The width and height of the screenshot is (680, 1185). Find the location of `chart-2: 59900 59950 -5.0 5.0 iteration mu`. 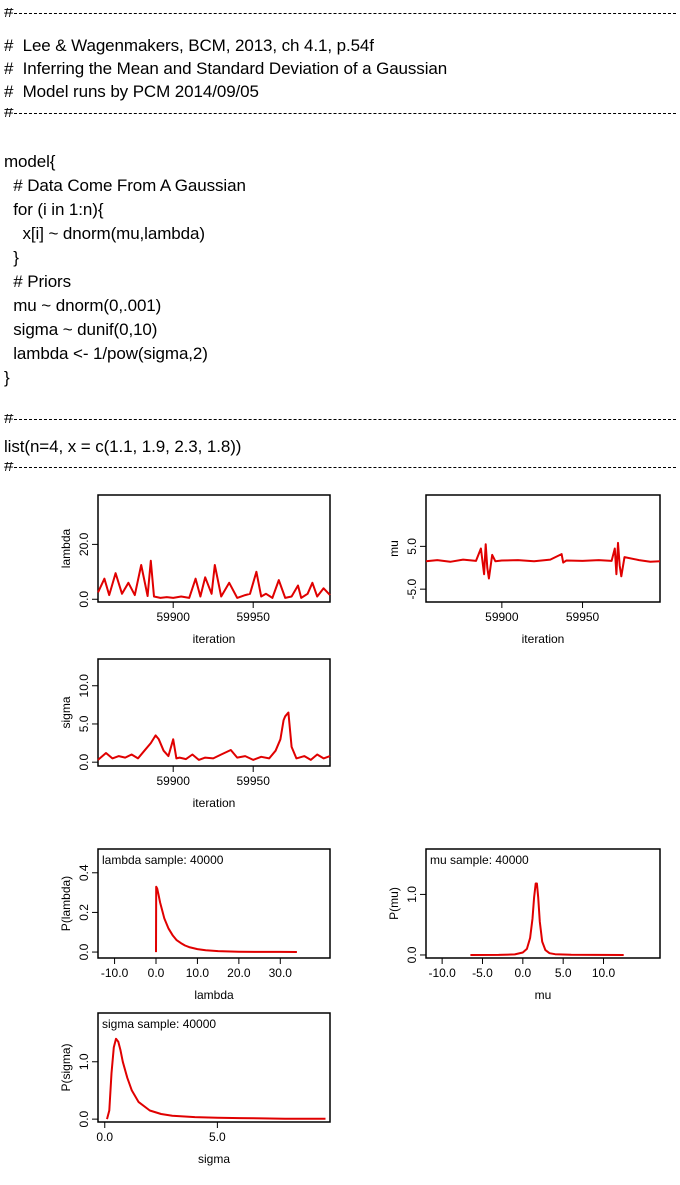

chart-2: 59900 59950 -5.0 5.0 iteration mu is located at coordinates (524, 570).